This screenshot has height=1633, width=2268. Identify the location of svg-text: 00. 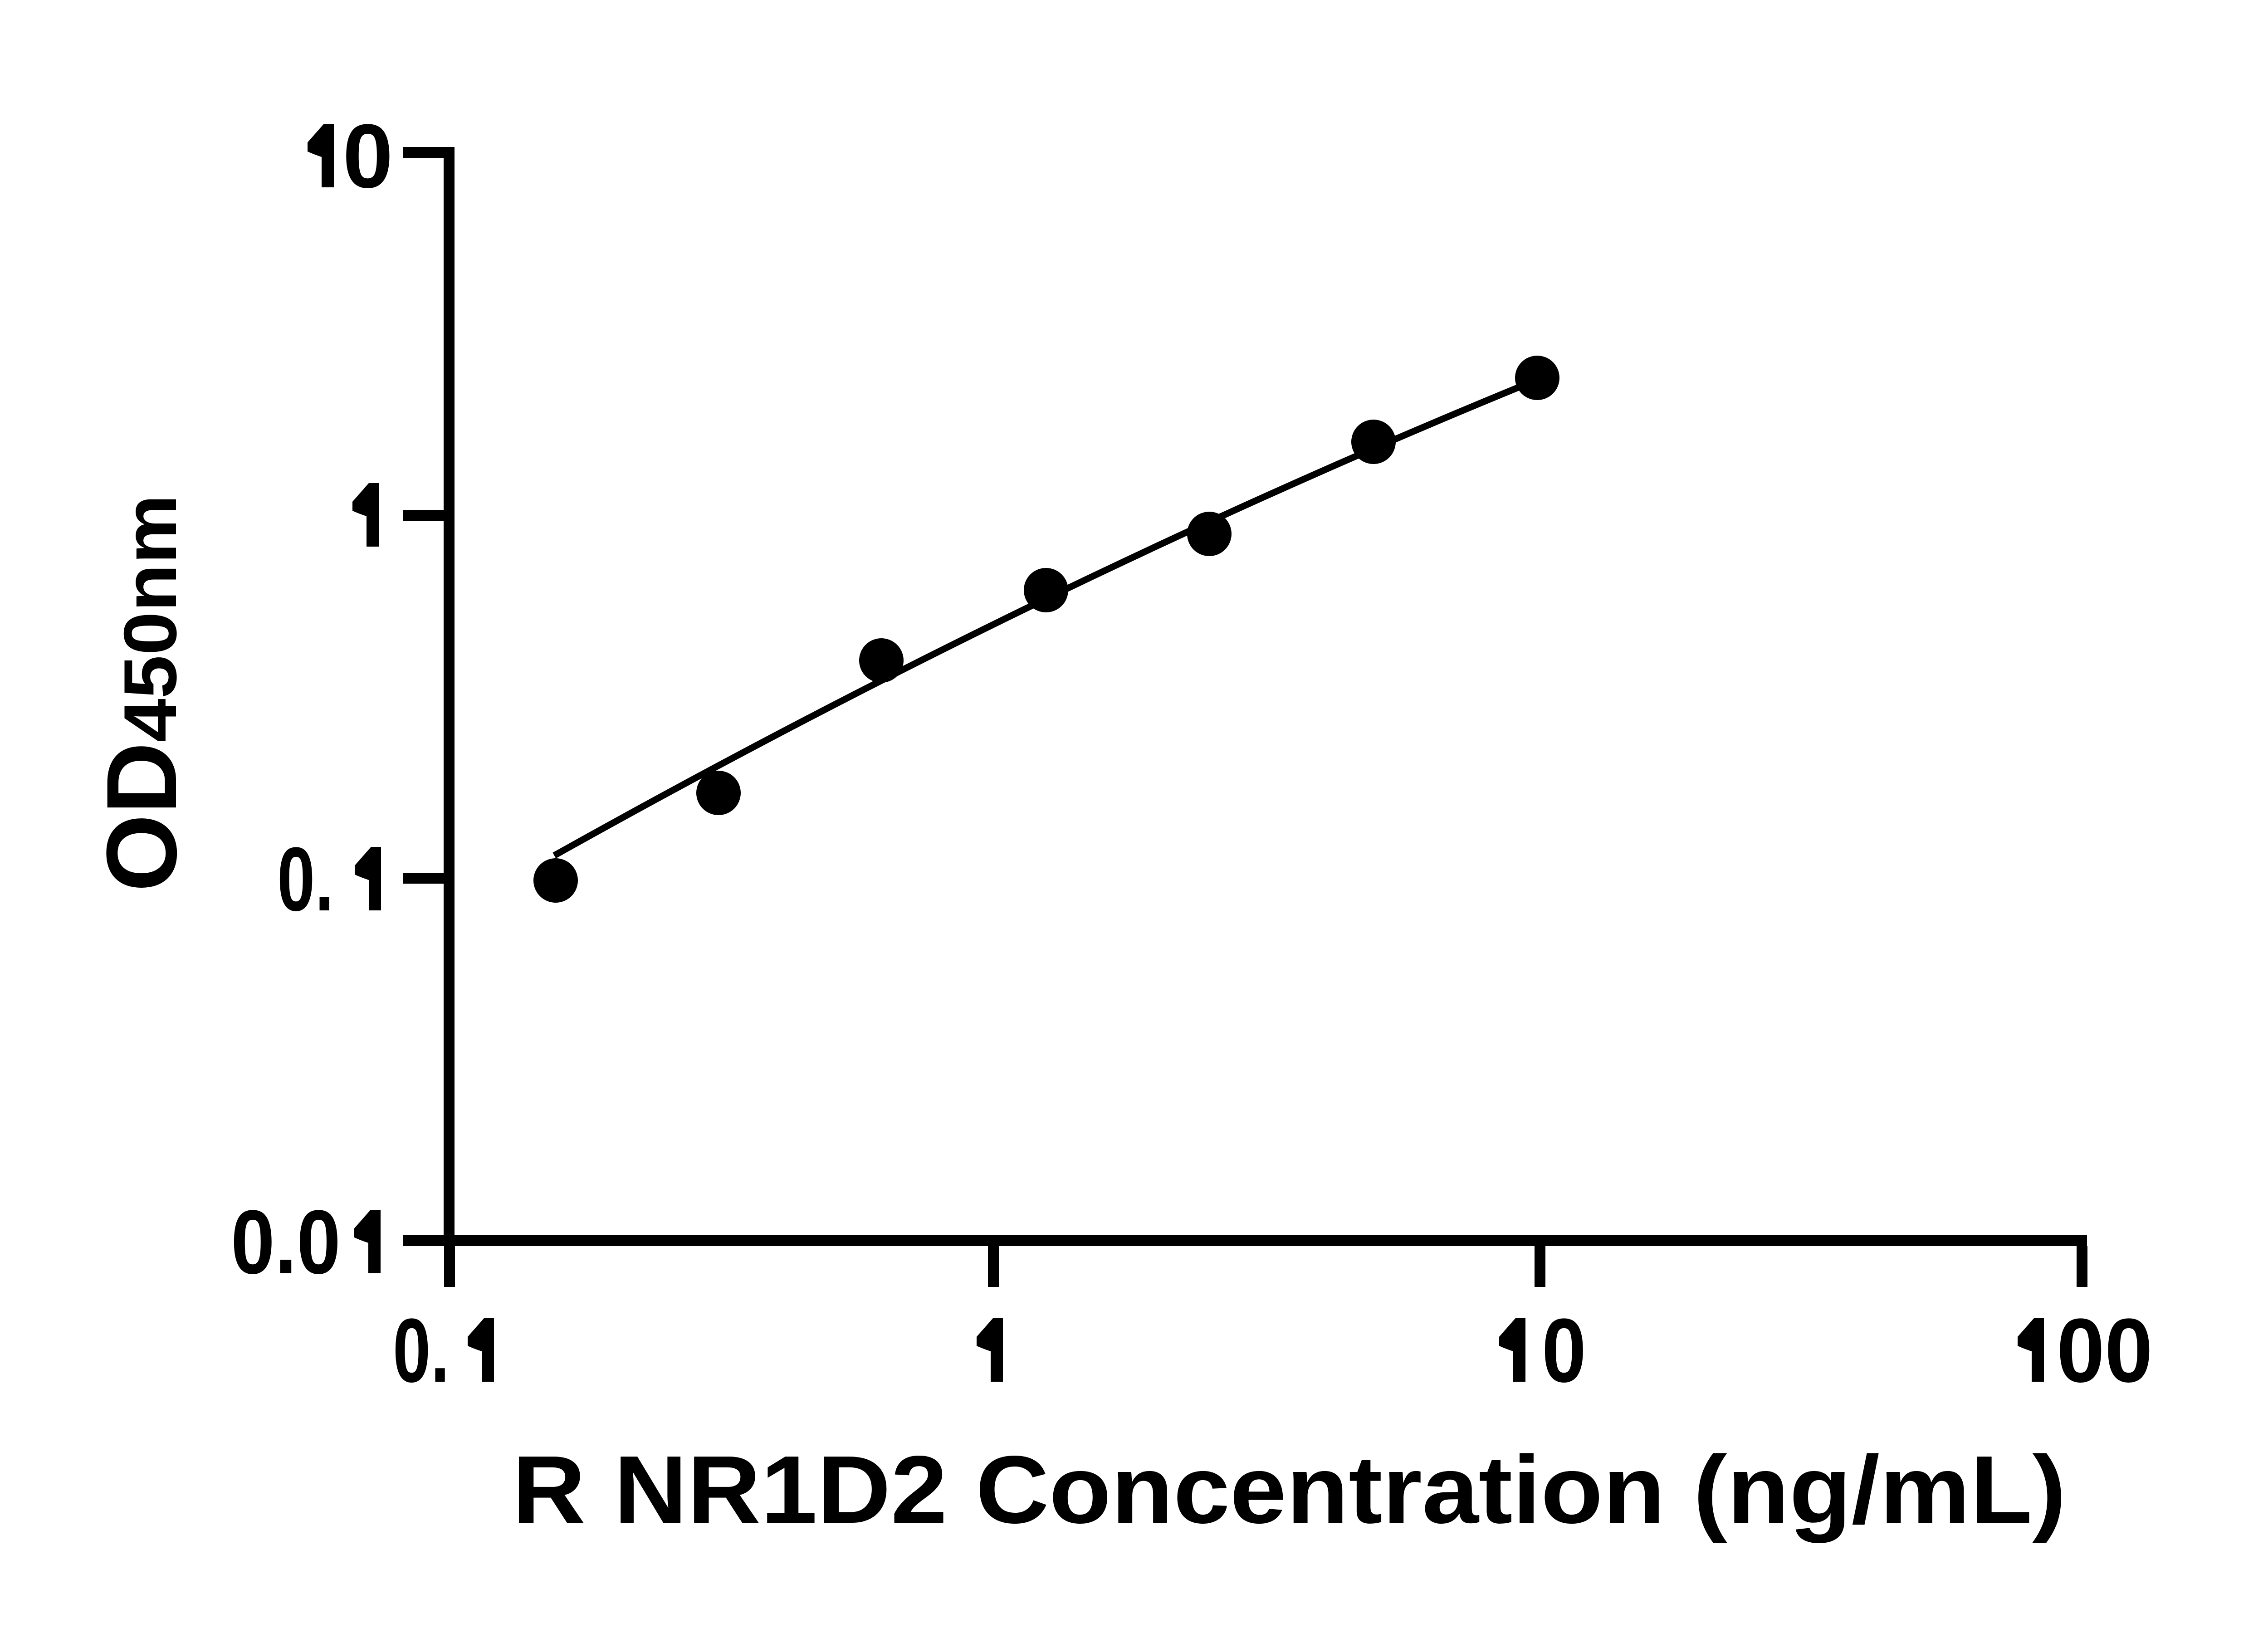
(2105, 1350).